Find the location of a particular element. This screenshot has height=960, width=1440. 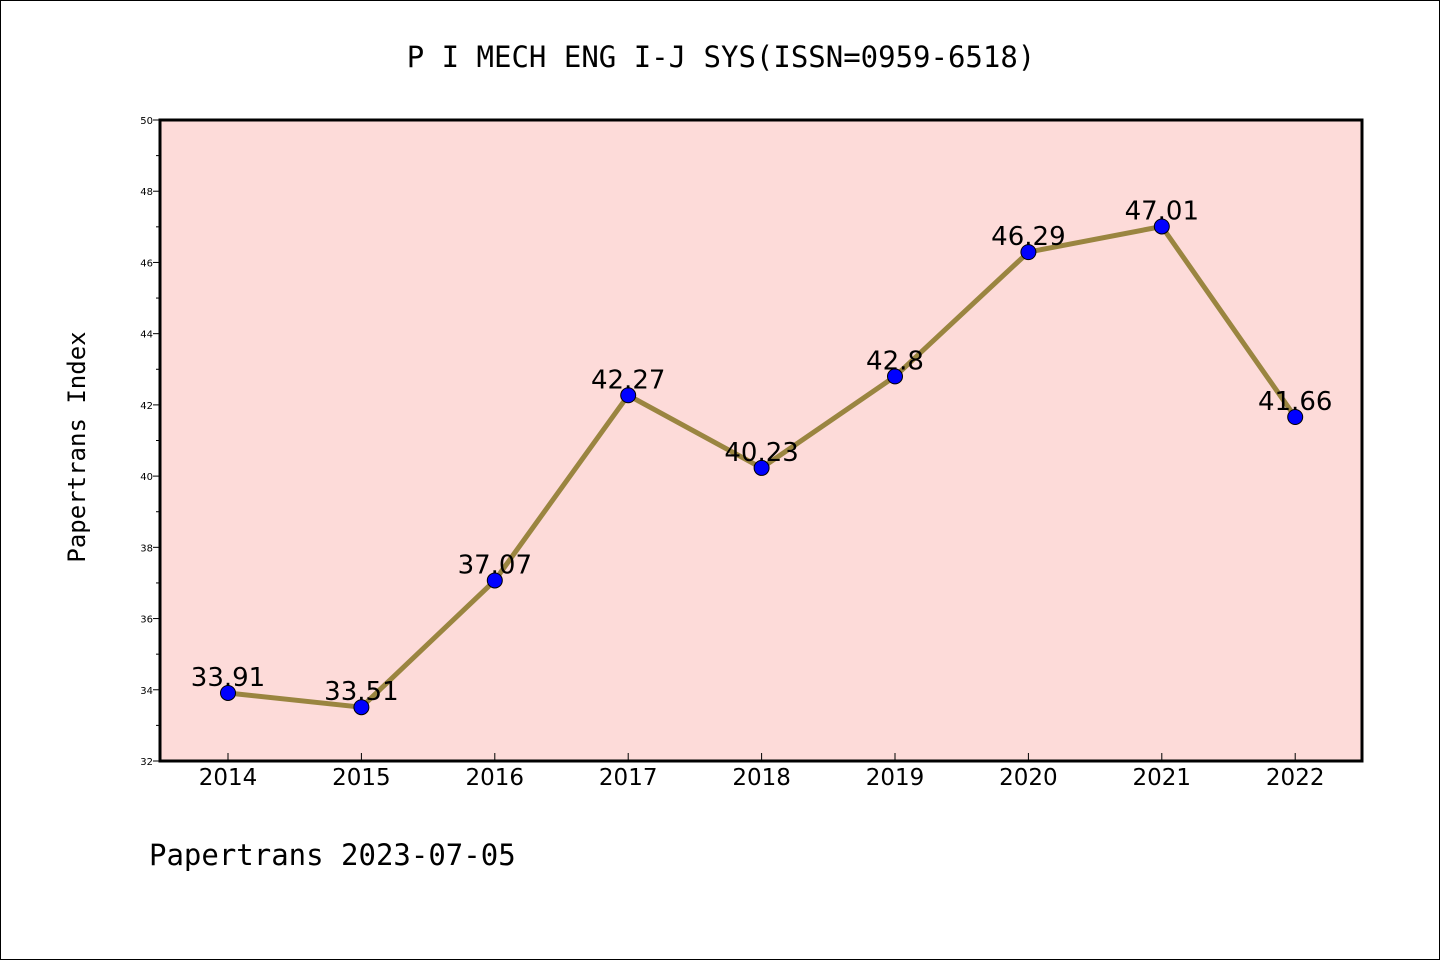

y-tick-label: 38 is located at coordinates (146, 548).